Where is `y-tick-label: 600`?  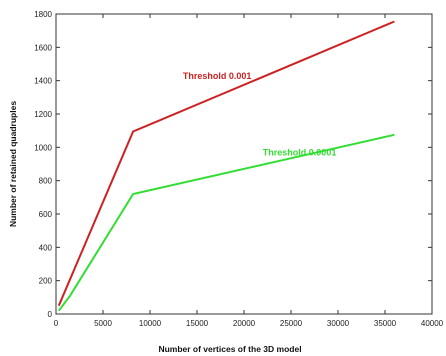 y-tick-label: 600 is located at coordinates (46, 214).